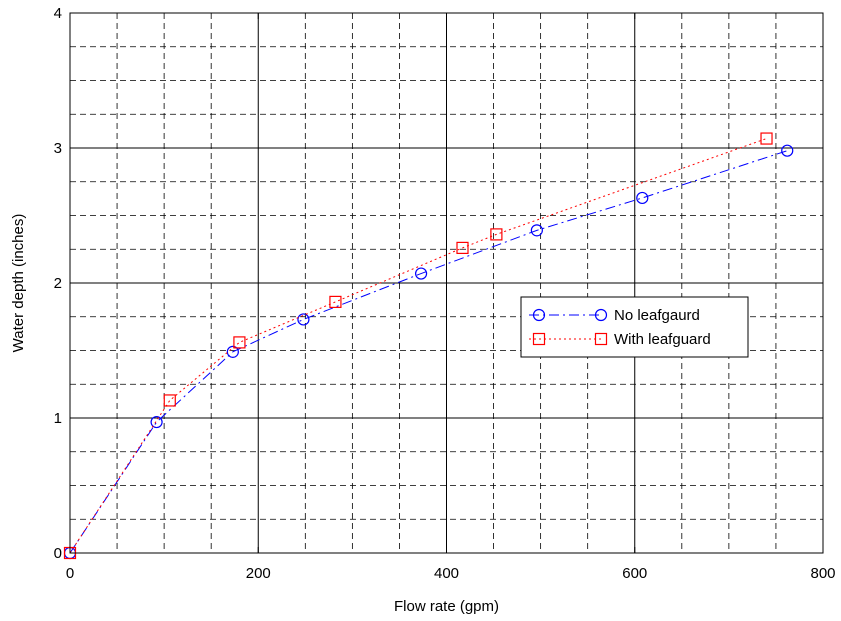 The height and width of the screenshot is (621, 841). Describe the element at coordinates (58, 418) in the screenshot. I see `y-tick-label: 1` at that location.